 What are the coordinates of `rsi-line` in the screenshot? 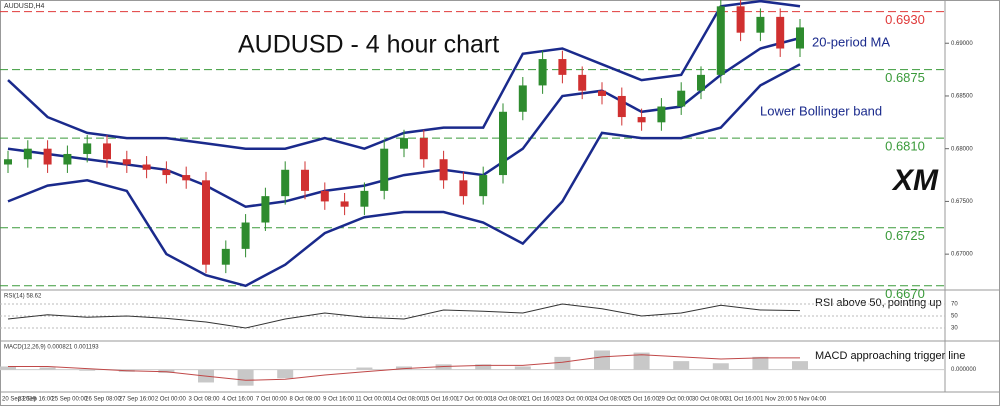 It's located at (404, 316).